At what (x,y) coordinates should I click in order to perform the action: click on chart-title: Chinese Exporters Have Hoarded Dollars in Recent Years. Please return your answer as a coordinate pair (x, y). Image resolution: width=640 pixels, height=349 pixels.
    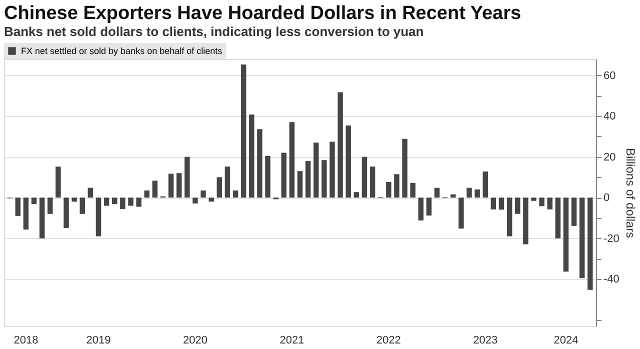
    Looking at the image, I should click on (263, 13).